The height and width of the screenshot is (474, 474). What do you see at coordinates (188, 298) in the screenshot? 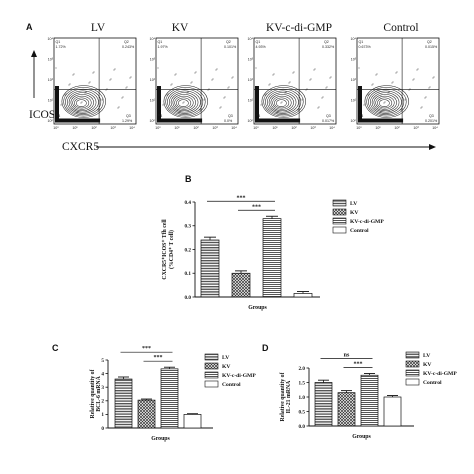
I see `y-tick-label: 0.0` at bounding box center [188, 298].